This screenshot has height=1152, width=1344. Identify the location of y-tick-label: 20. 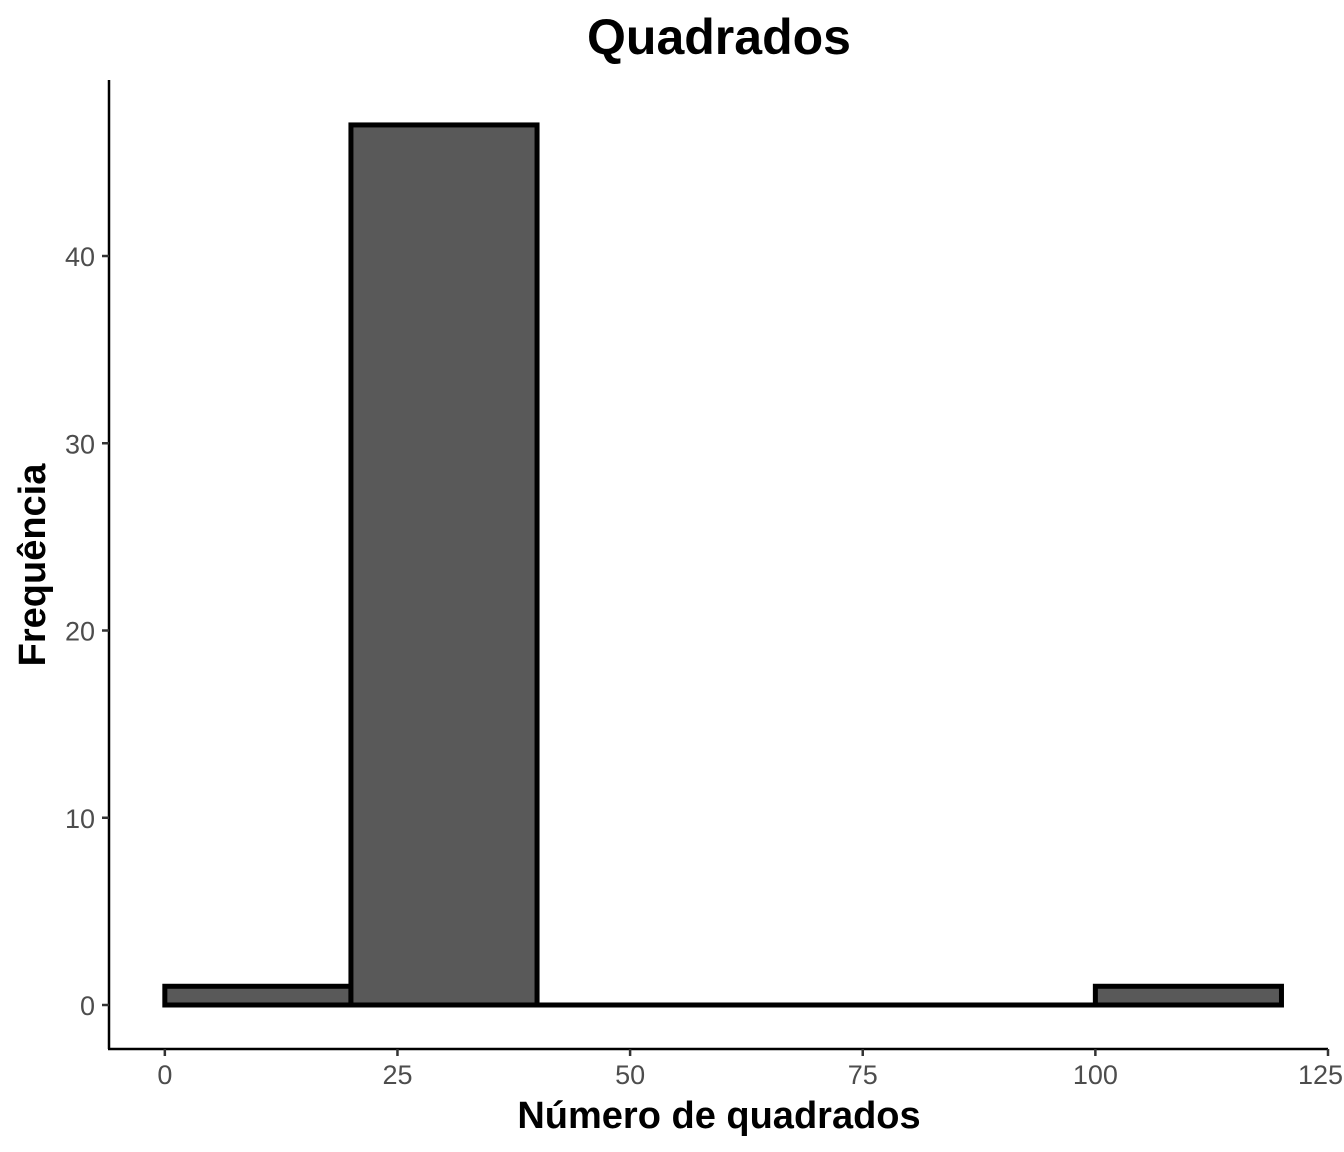
(80, 632).